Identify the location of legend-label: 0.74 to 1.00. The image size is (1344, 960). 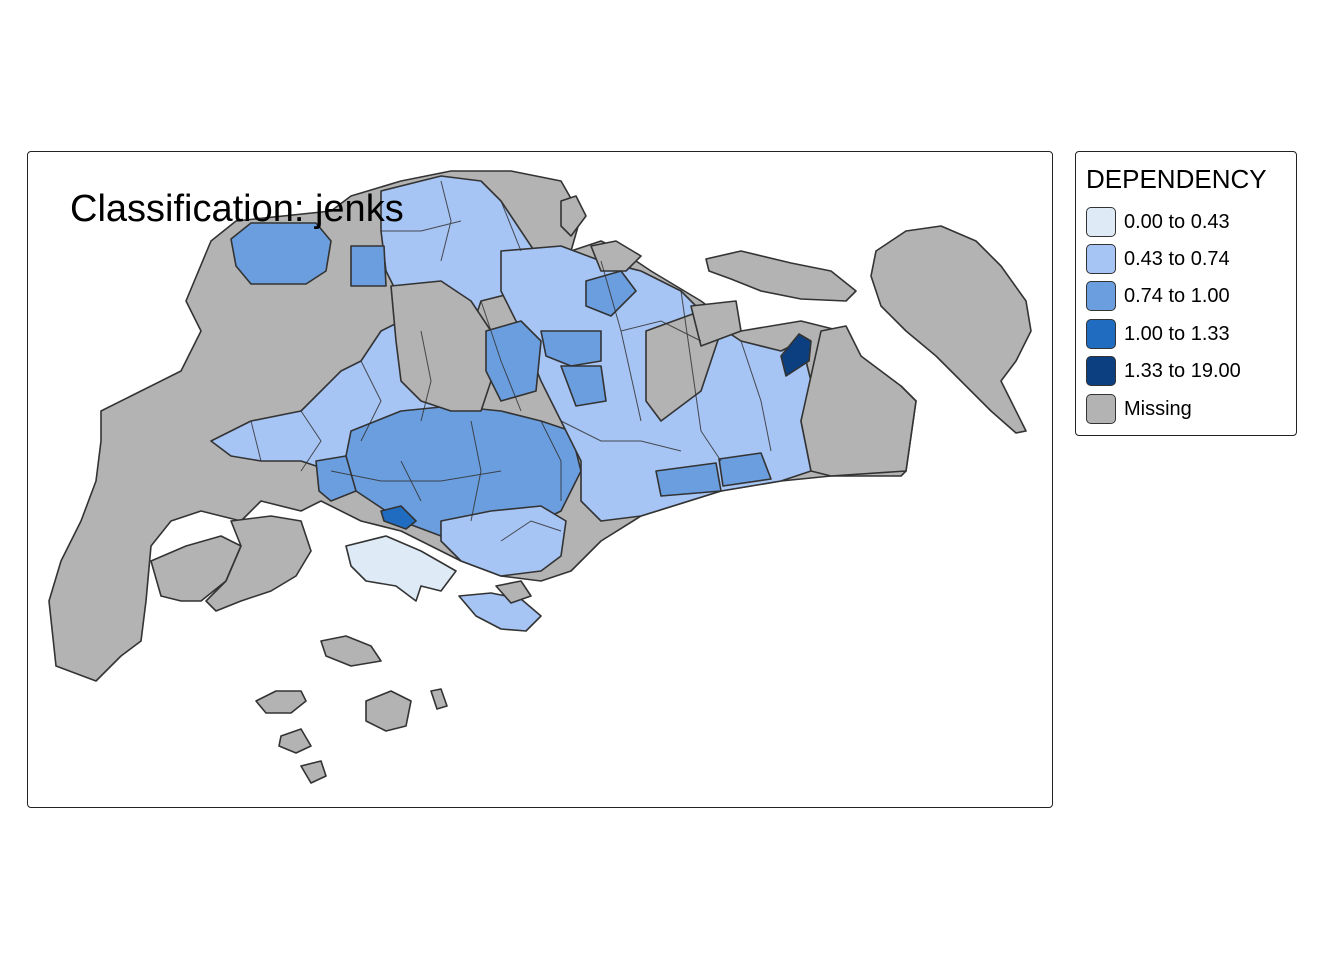
(1177, 295).